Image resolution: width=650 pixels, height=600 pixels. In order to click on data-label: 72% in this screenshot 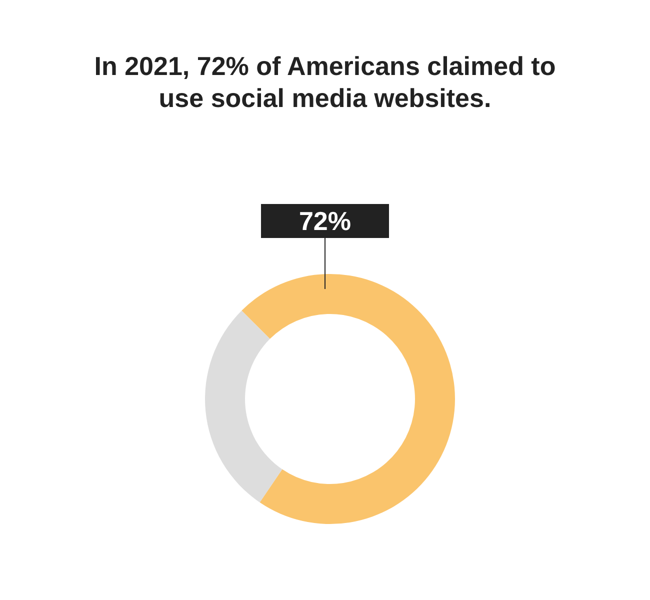, I will do `click(325, 221)`.